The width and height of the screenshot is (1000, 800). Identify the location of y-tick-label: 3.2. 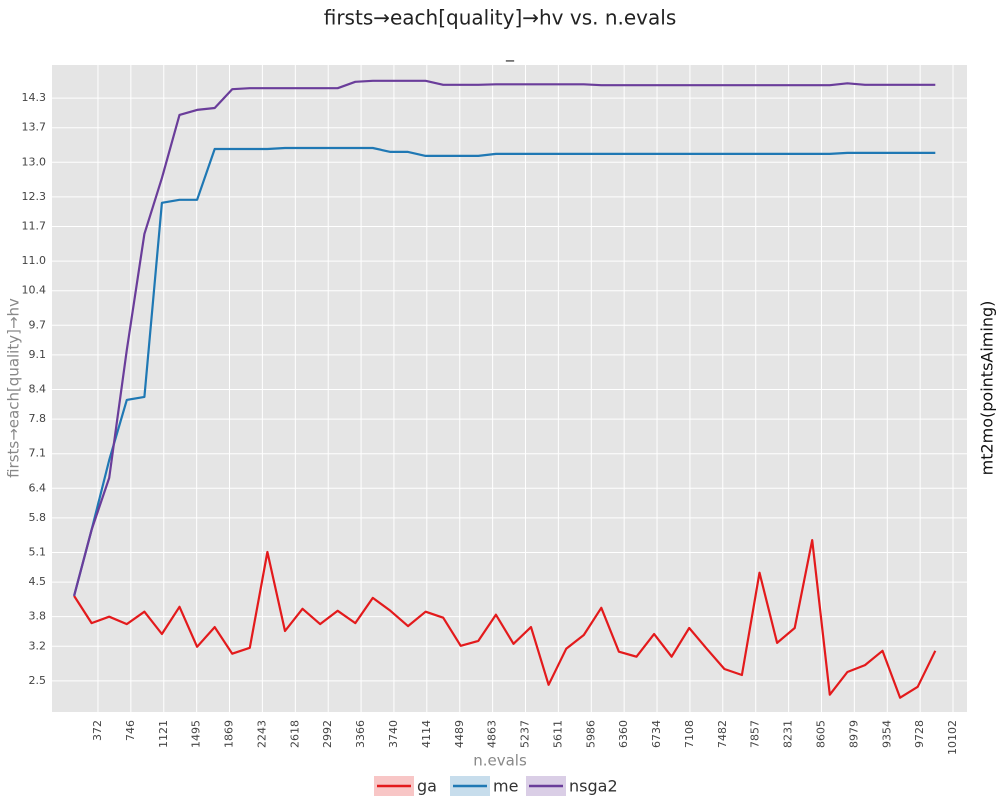
(38, 645).